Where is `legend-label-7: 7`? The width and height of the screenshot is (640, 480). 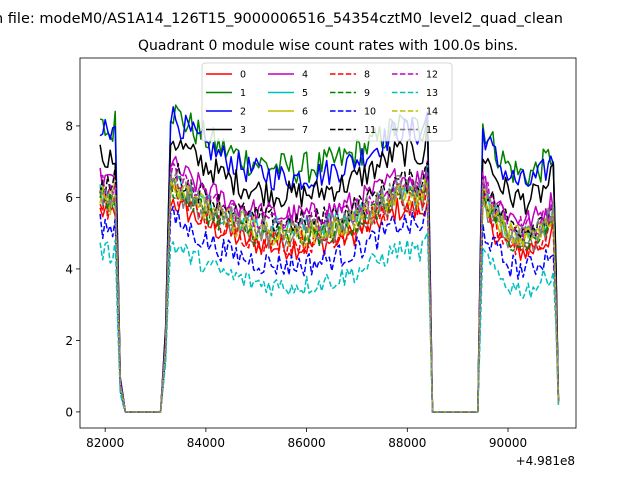 legend-label-7: 7 is located at coordinates (305, 130).